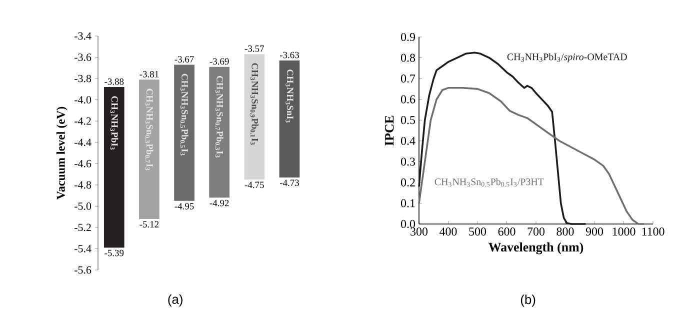  Describe the element at coordinates (477, 232) in the screenshot. I see `x-tick-label: 500` at that location.